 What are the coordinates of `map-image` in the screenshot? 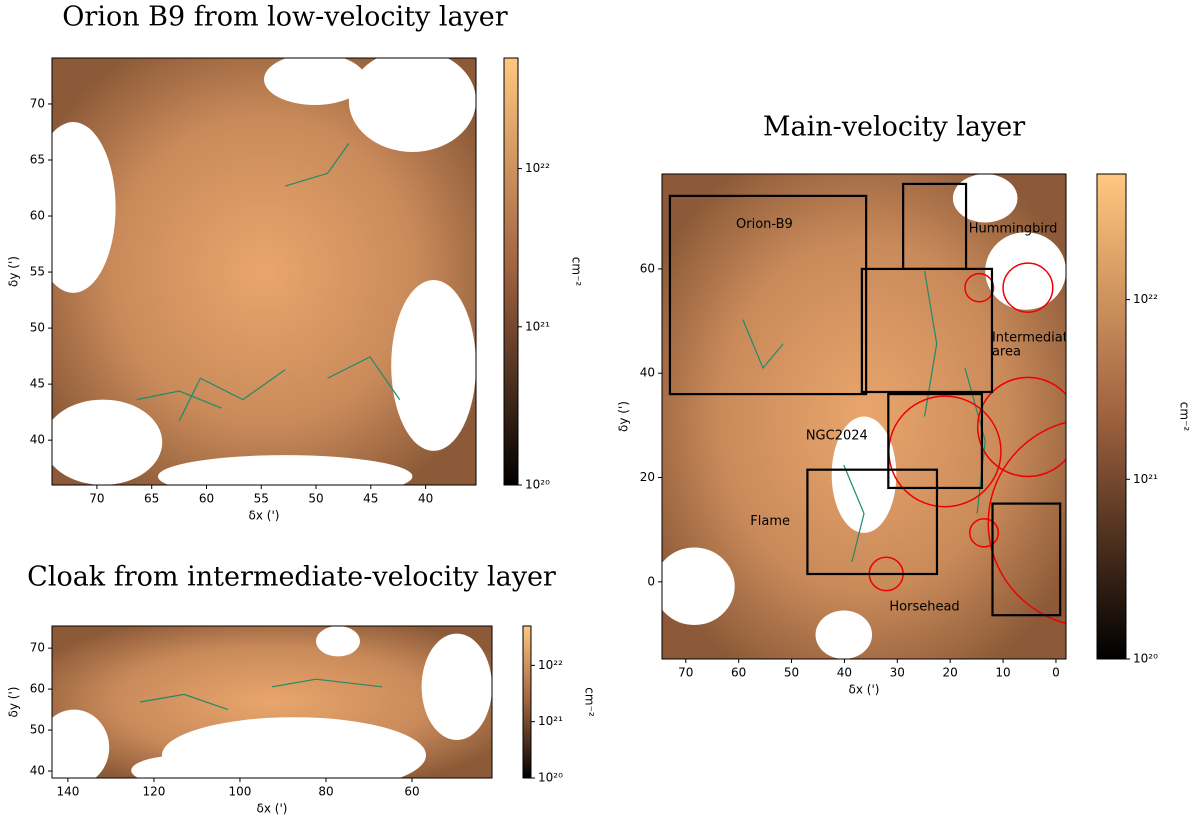 It's located at (272, 702).